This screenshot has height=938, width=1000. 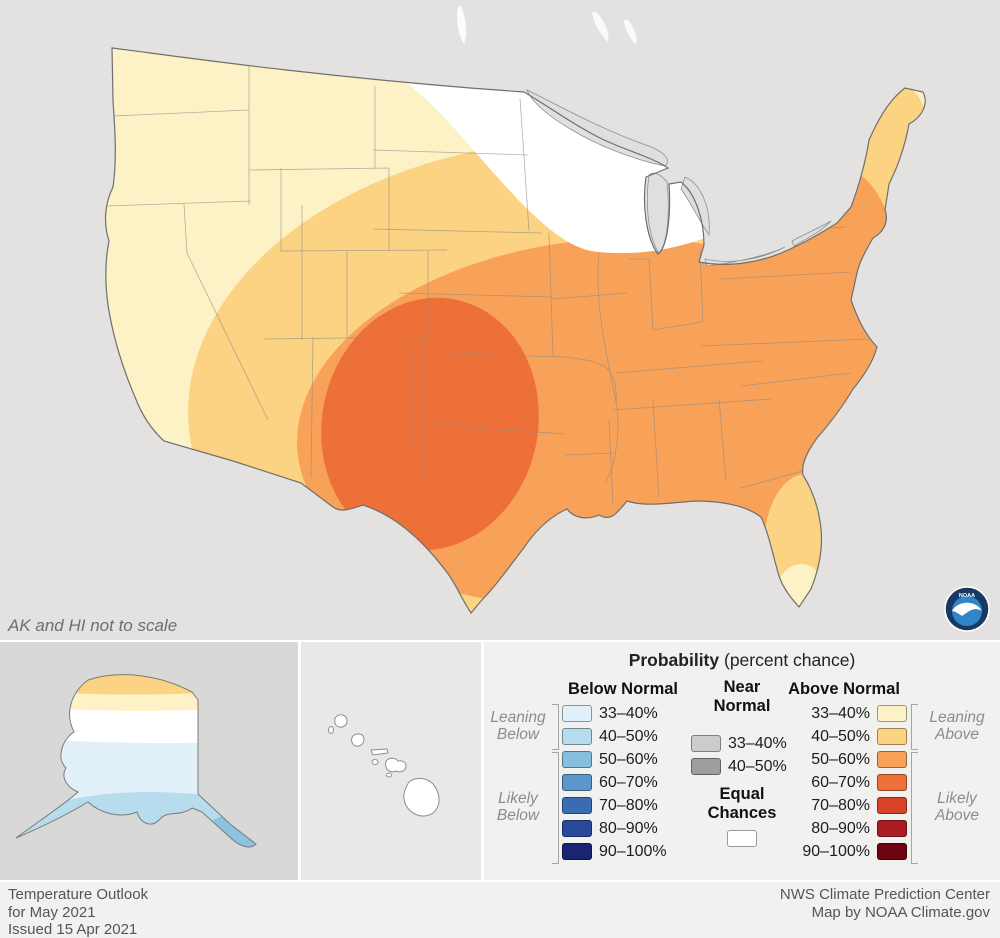 What do you see at coordinates (379, 752) in the screenshot?
I see `island-molokai` at bounding box center [379, 752].